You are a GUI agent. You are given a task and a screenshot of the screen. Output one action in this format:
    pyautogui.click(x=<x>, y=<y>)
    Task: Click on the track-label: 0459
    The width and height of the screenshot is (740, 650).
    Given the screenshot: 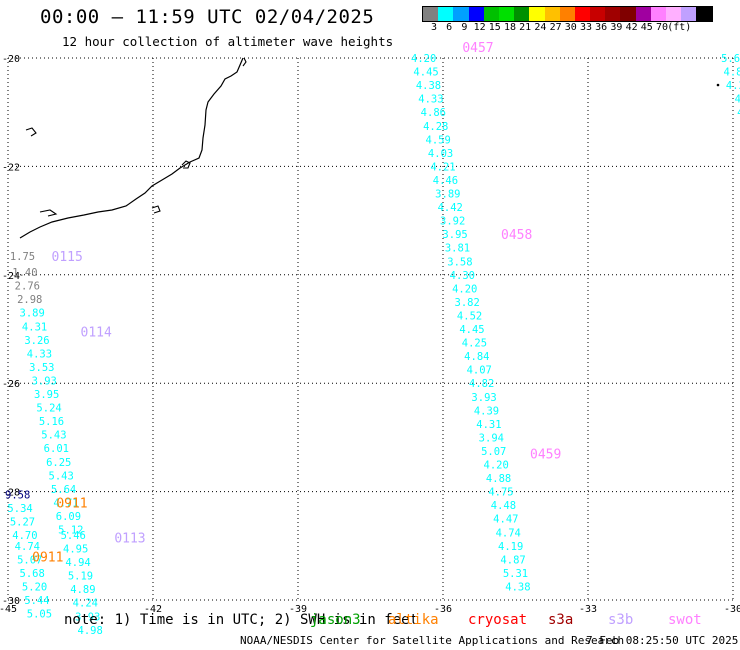 What is the action you would take?
    pyautogui.click(x=545, y=455)
    